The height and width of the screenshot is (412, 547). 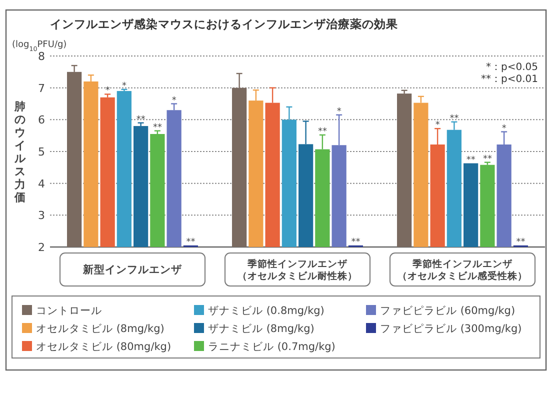 I want to click on y-tick-label: 3, so click(x=41, y=215).